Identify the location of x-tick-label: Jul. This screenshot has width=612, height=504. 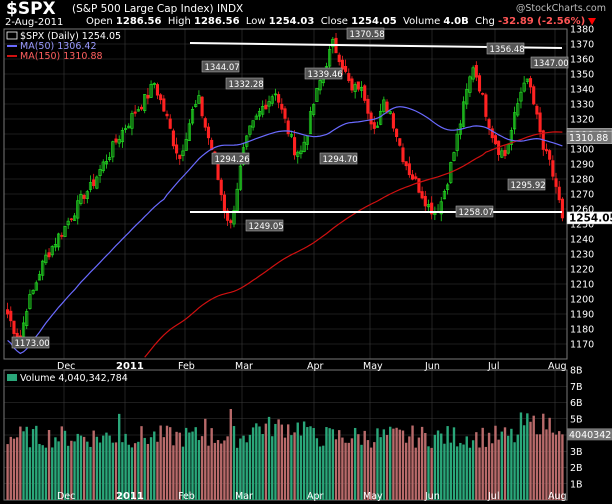
(493, 366).